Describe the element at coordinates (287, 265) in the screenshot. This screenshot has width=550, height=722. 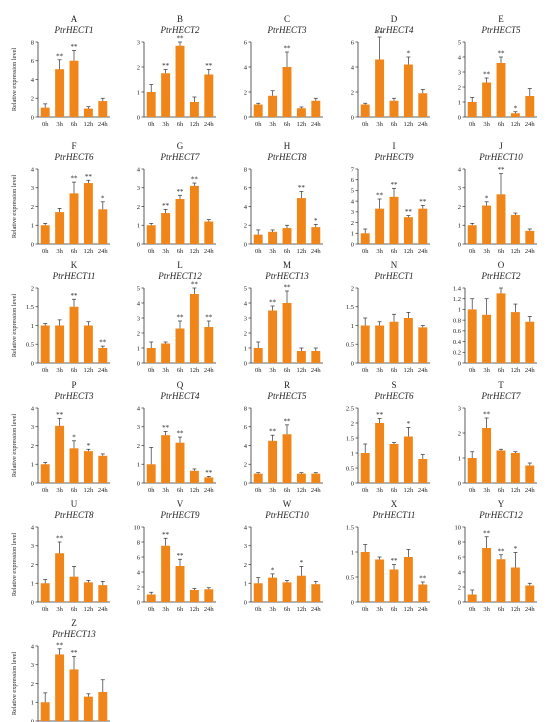
I see `panel-letter: M` at that location.